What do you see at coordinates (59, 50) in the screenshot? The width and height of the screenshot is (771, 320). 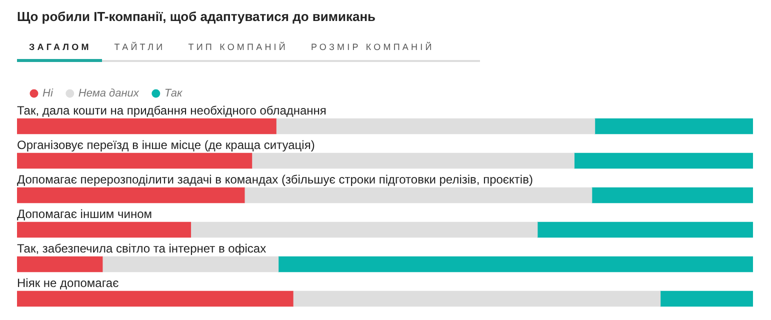 I see `text: ЗАГАЛОМ` at bounding box center [59, 50].